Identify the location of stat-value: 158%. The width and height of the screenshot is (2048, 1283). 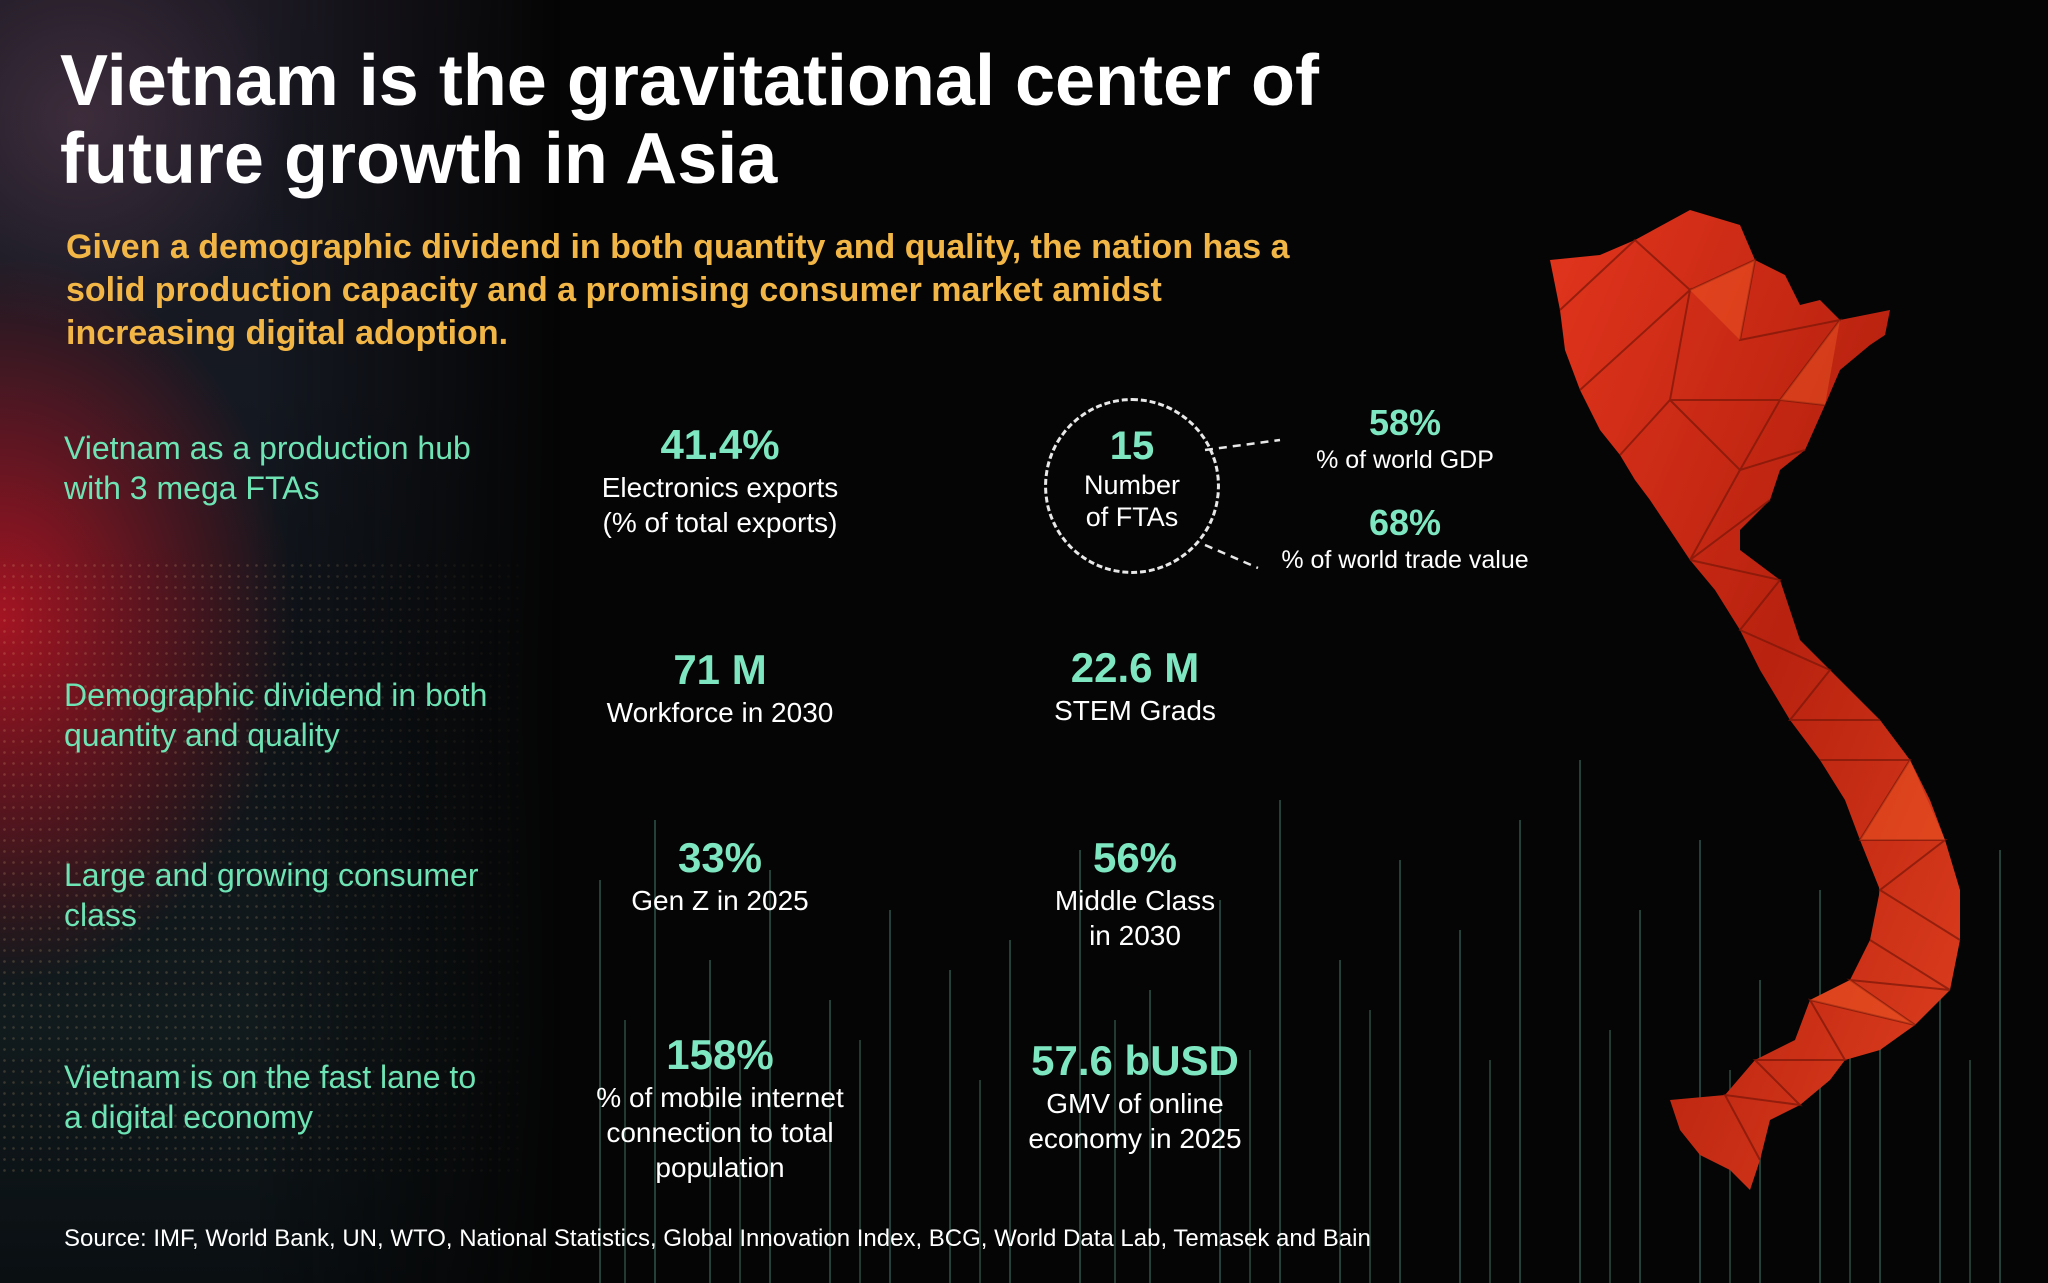
(720, 1054).